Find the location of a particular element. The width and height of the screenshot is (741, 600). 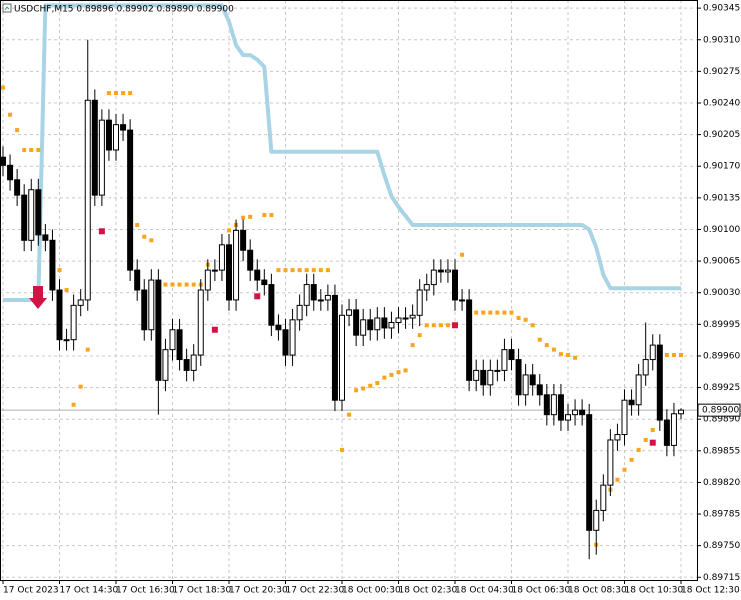

x-tick-label: 18 Oct 12:30 is located at coordinates (710, 591).